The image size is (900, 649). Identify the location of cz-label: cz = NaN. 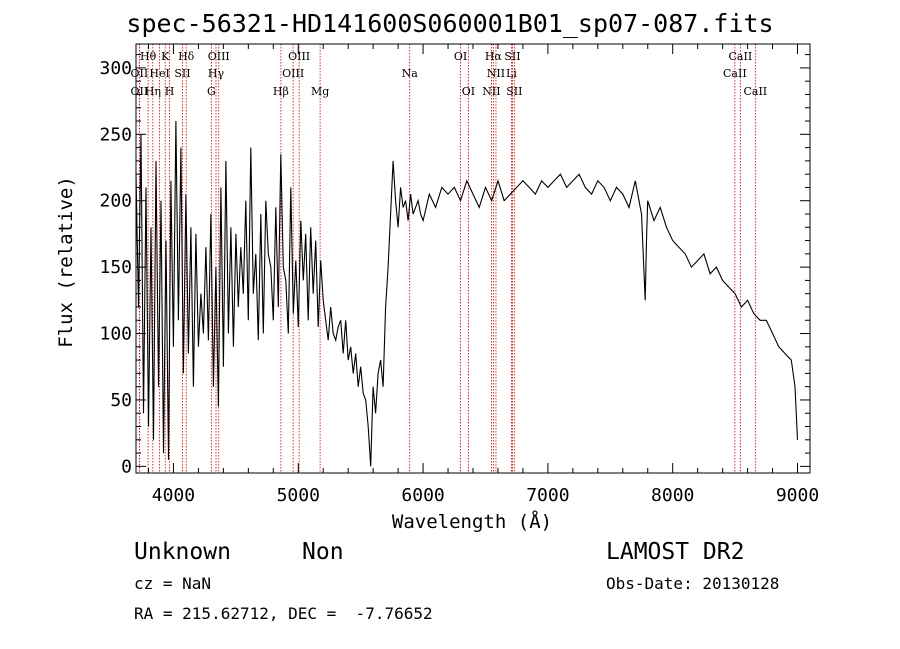
(173, 583).